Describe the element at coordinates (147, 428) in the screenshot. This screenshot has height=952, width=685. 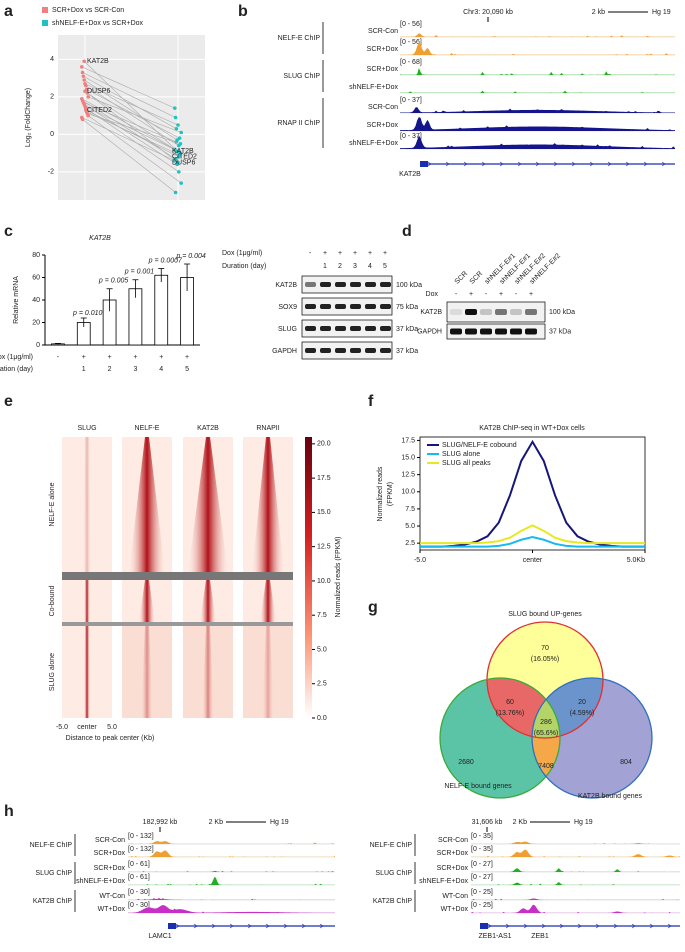
I see `column-label: NELF-E` at that location.